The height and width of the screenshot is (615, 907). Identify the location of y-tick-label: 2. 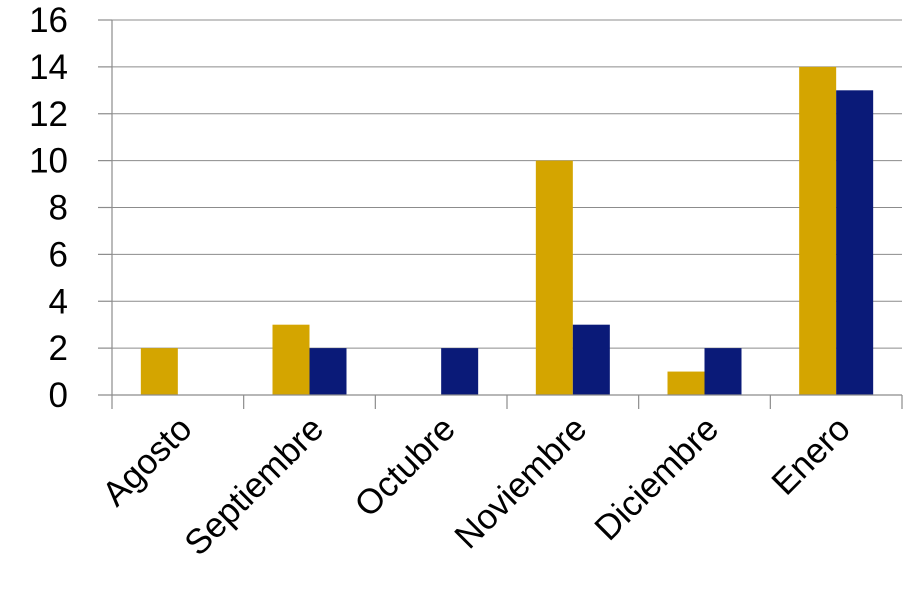
(58, 348).